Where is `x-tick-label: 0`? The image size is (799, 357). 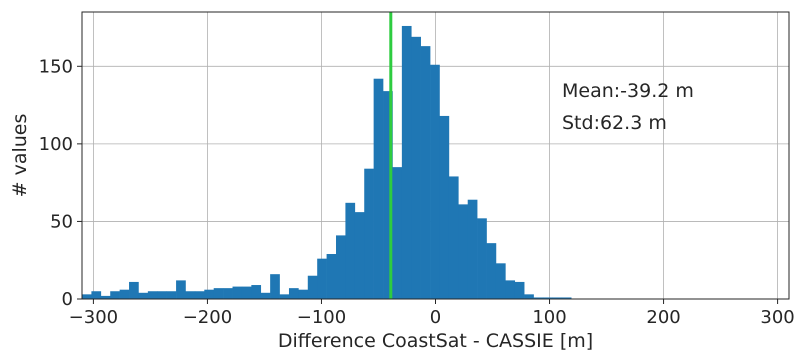 x-tick-label: 0 is located at coordinates (435, 317).